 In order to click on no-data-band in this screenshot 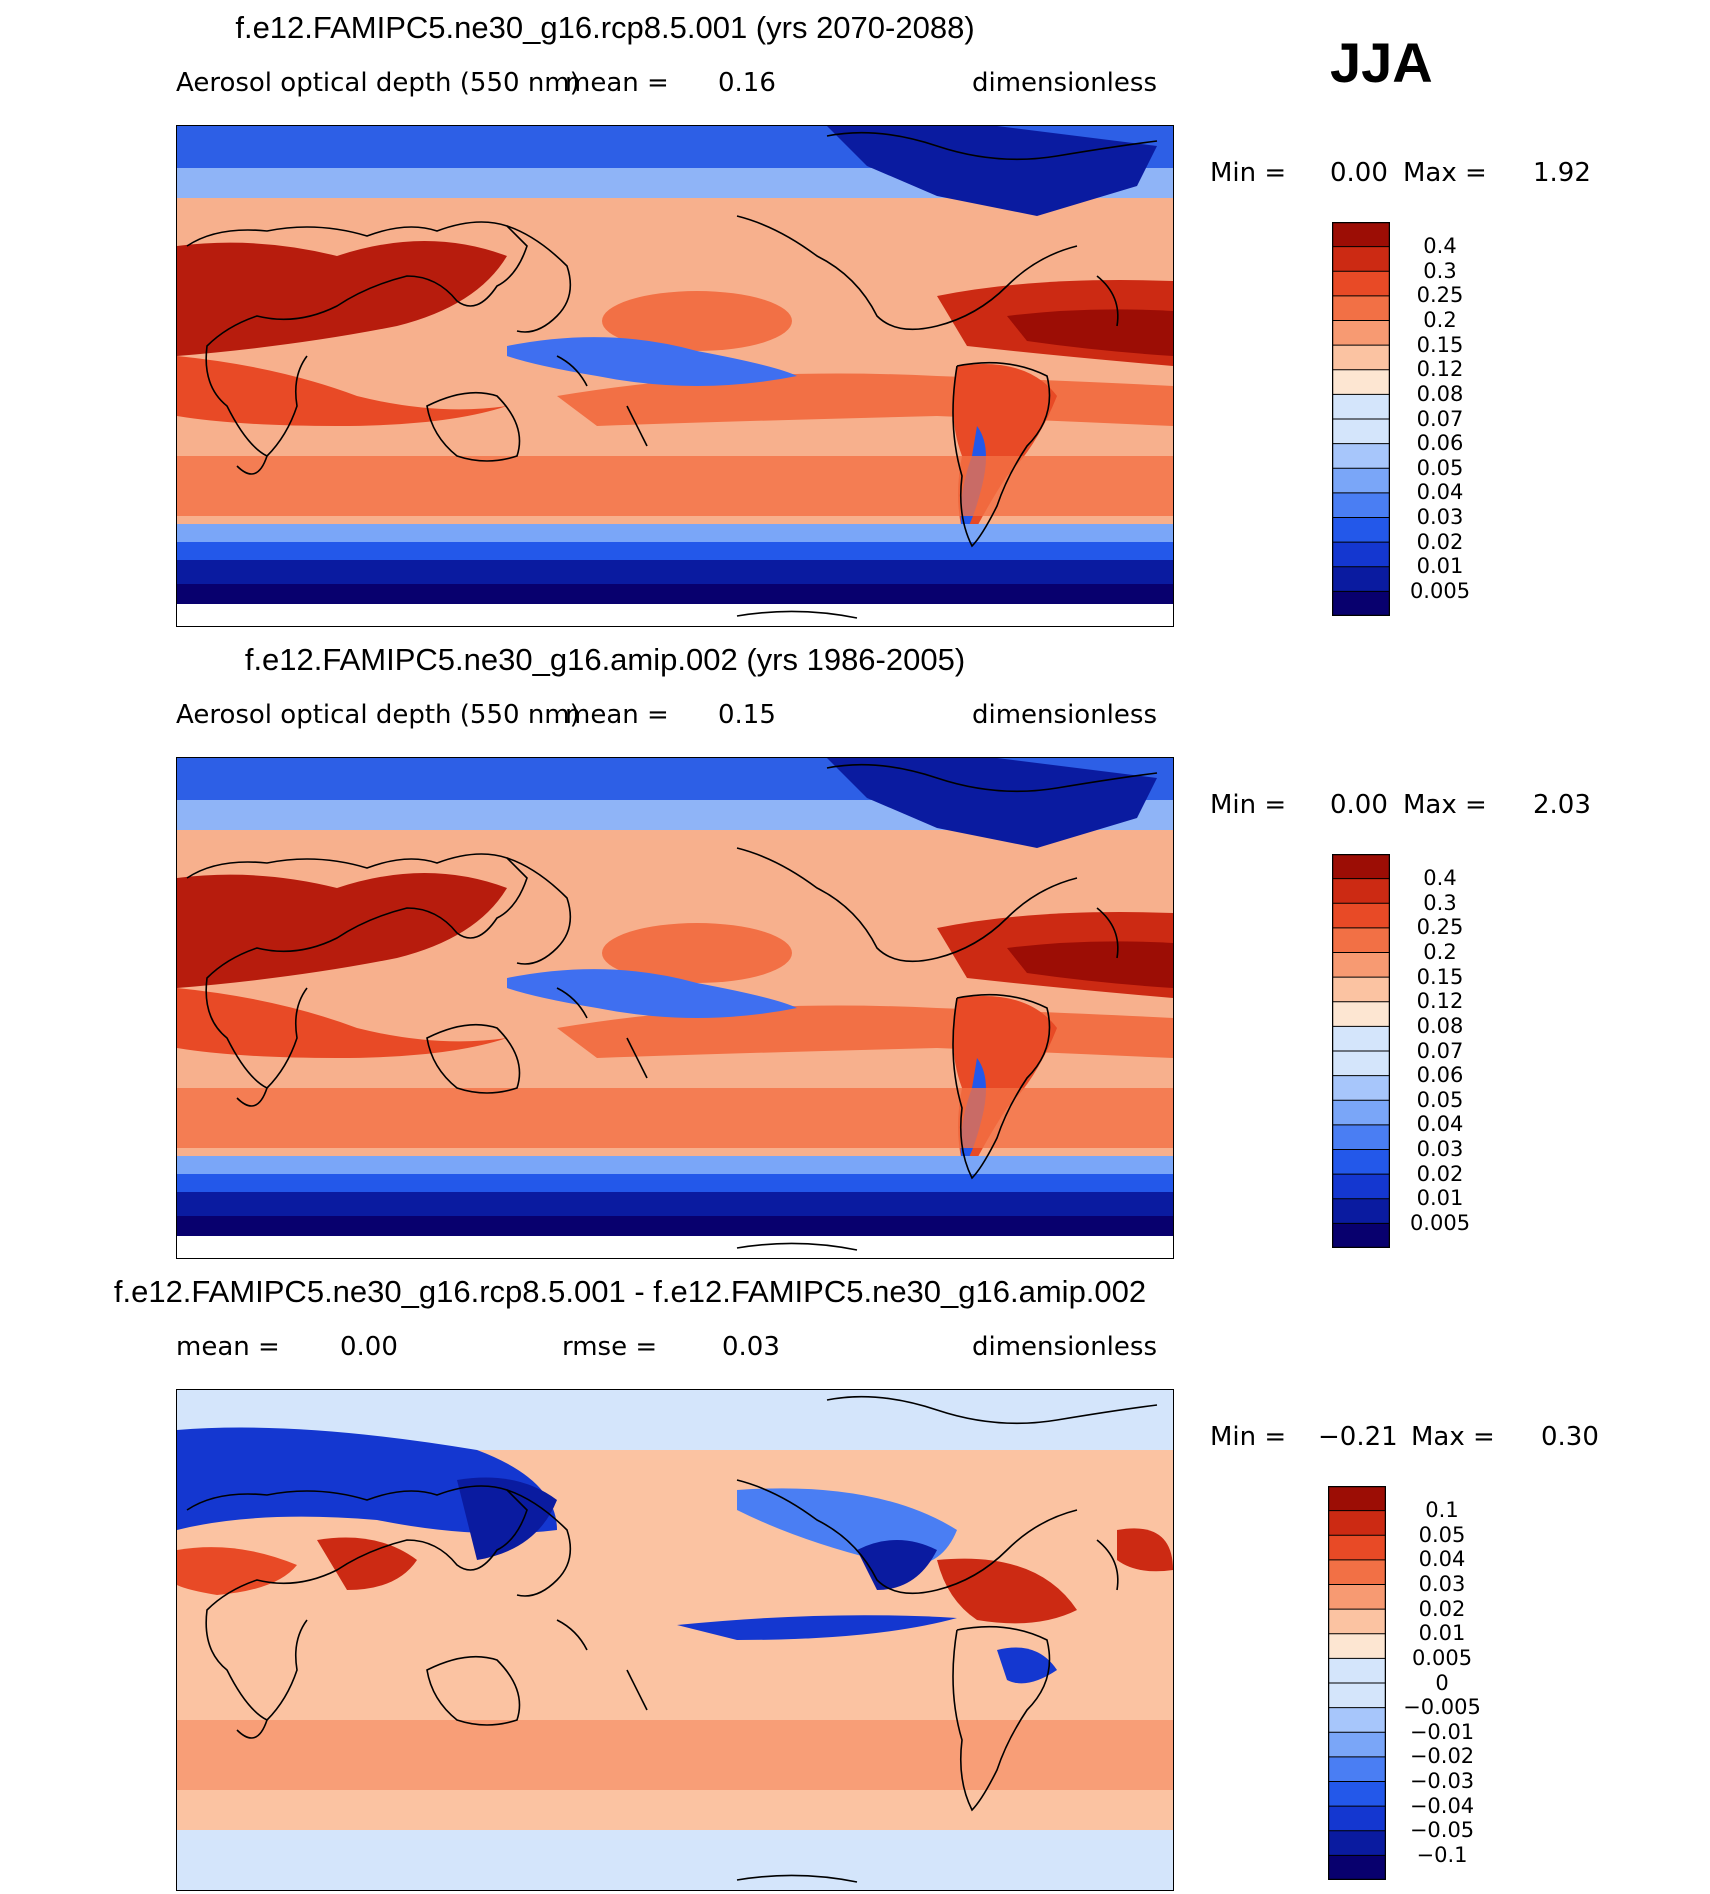, I will do `click(675, 1247)`.